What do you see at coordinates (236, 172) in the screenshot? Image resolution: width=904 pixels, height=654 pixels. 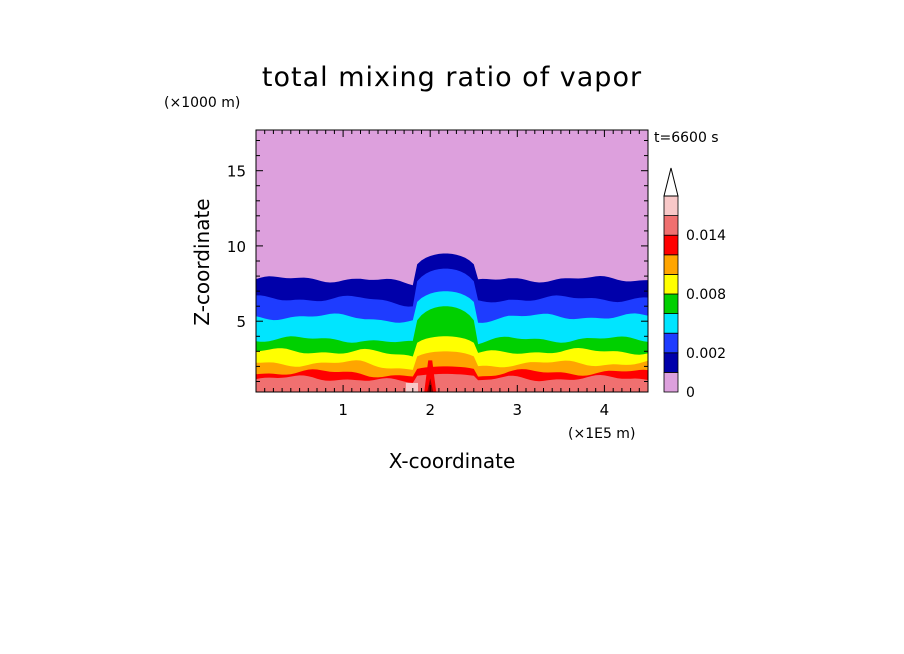 I see `y-tick-label: 15` at bounding box center [236, 172].